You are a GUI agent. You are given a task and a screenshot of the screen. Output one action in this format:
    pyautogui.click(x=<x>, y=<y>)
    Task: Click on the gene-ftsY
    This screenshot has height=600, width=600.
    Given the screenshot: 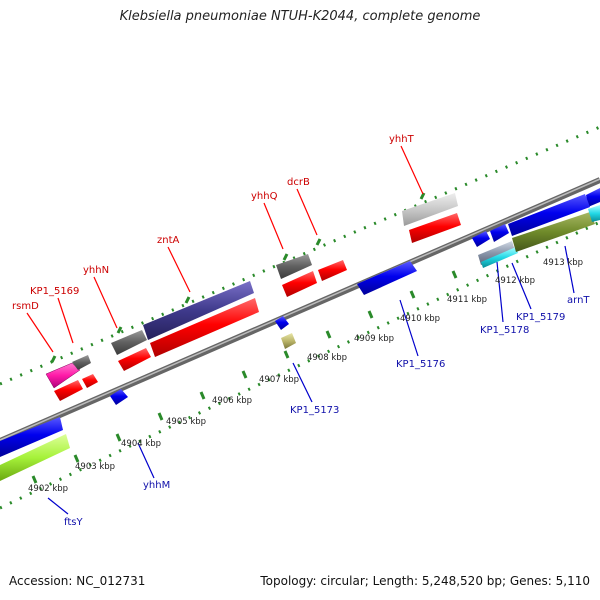 What is the action you would take?
    pyautogui.click(x=35, y=457)
    